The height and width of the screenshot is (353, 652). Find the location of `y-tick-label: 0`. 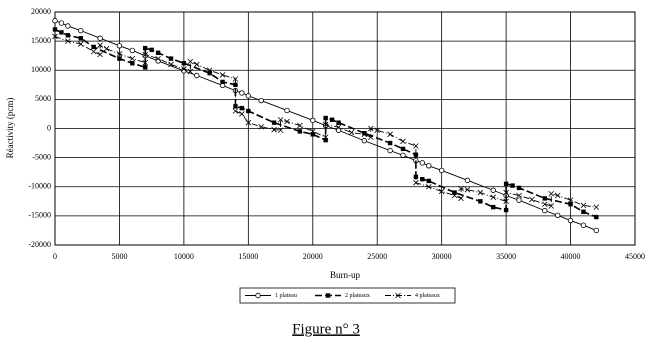

y-tick-label: 0 is located at coordinates (49, 127).